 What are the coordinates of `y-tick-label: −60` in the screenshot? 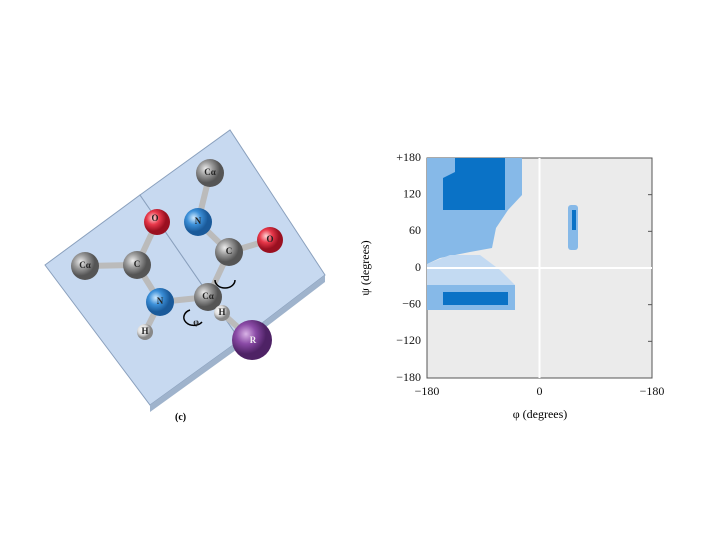 It's located at (411, 303).